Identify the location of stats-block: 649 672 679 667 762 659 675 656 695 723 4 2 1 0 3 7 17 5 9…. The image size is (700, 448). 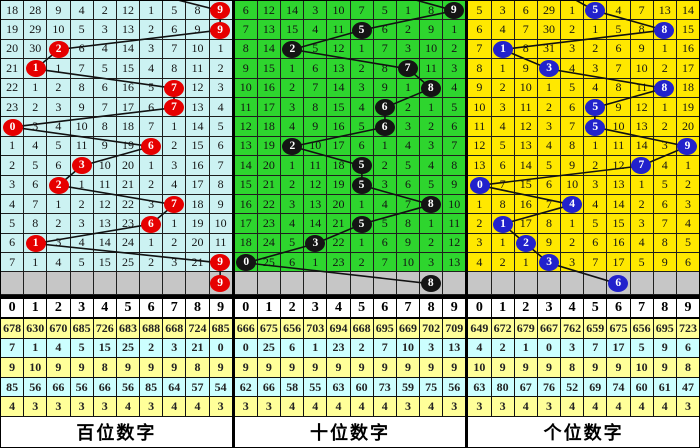
(583, 368).